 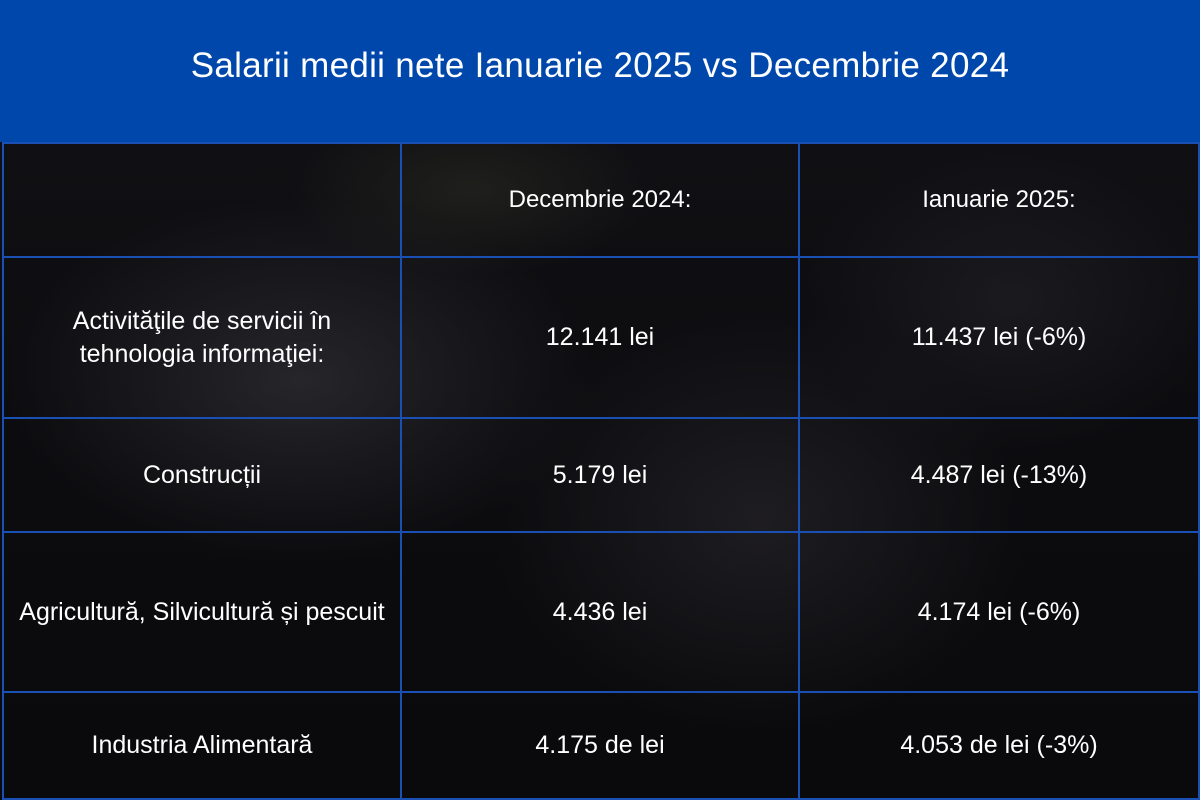 What do you see at coordinates (202, 612) in the screenshot?
I see `row-label: Agricultură, Silvicultură și pescuit` at bounding box center [202, 612].